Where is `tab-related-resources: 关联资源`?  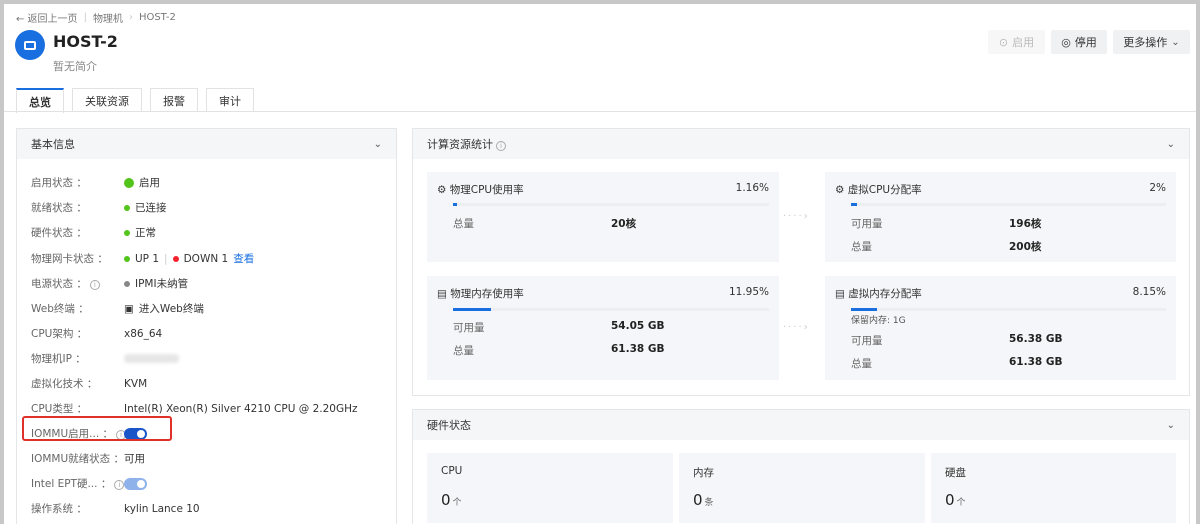
tab-related-resources: 关联资源 is located at coordinates (107, 100).